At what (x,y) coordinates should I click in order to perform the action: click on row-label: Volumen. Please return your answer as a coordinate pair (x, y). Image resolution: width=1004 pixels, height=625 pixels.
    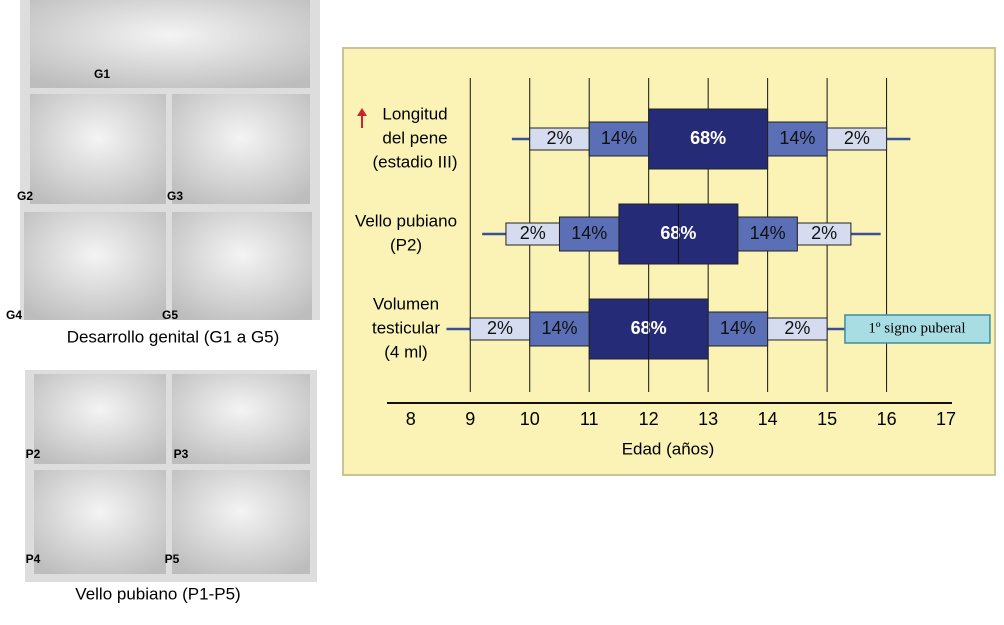
    Looking at the image, I should click on (406, 303).